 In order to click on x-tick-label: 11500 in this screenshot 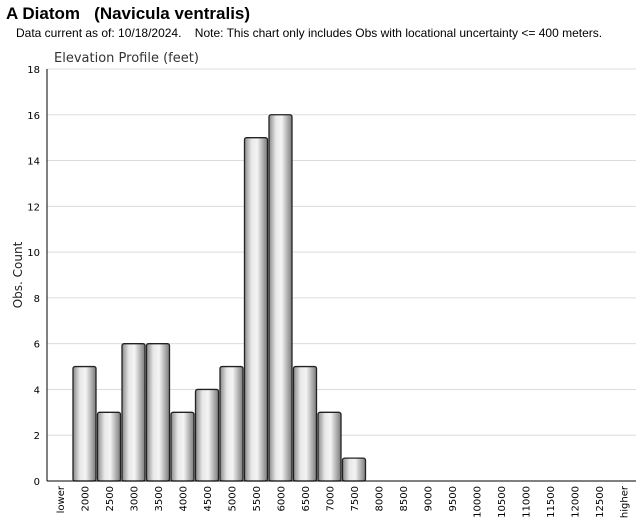, I will do `click(551, 502)`.